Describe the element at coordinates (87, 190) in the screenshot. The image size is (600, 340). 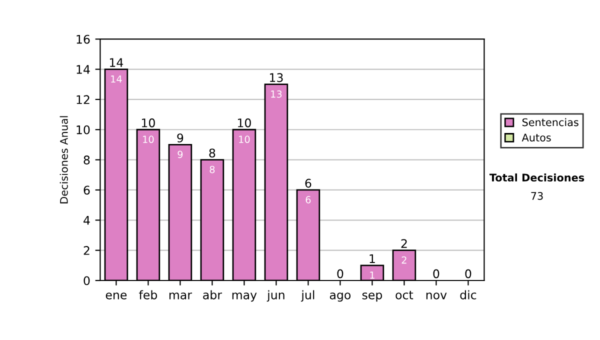
I see `y-tick-label: 6` at that location.